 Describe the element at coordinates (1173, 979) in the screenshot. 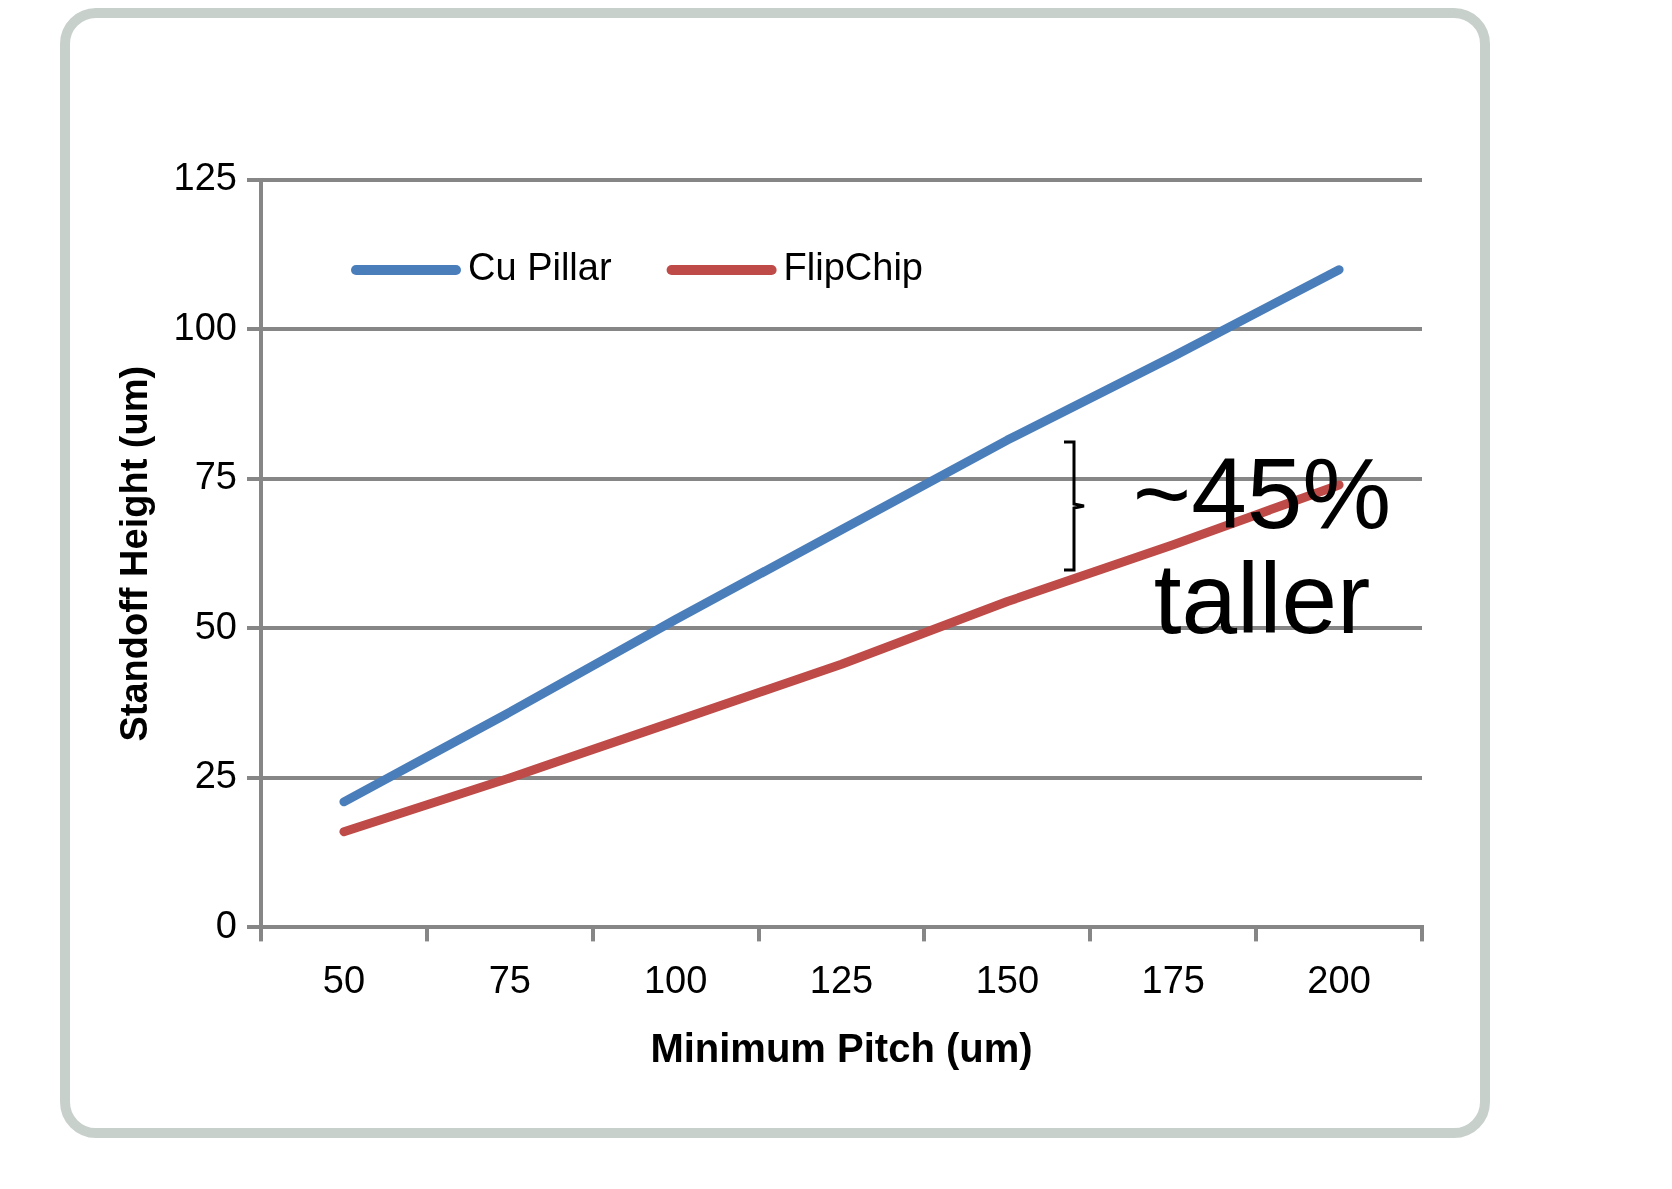

I see `x-tick-label: 175` at that location.